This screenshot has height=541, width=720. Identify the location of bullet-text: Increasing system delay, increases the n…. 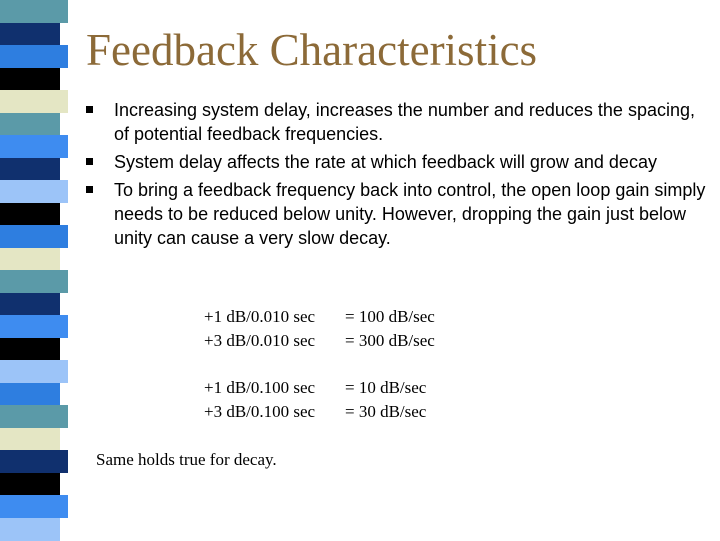
(404, 122).